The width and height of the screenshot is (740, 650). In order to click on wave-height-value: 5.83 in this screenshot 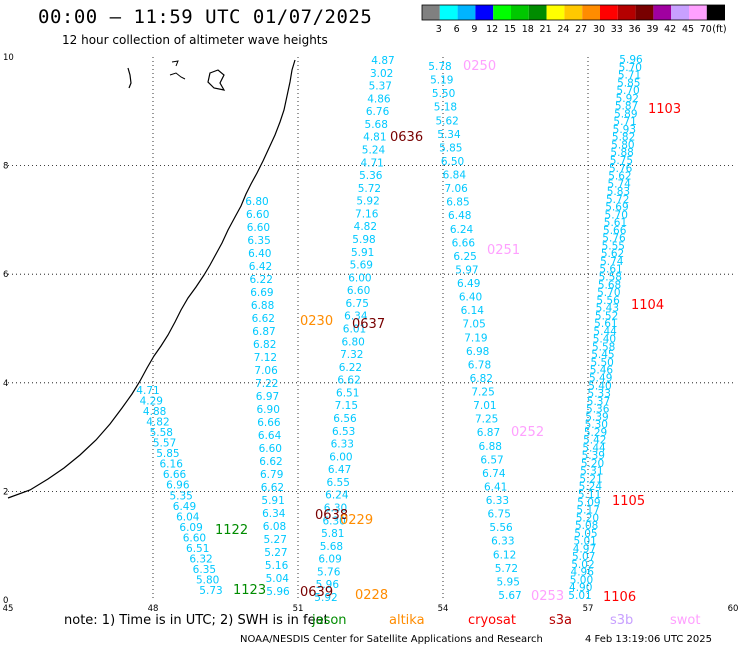, I will do `click(618, 192)`.